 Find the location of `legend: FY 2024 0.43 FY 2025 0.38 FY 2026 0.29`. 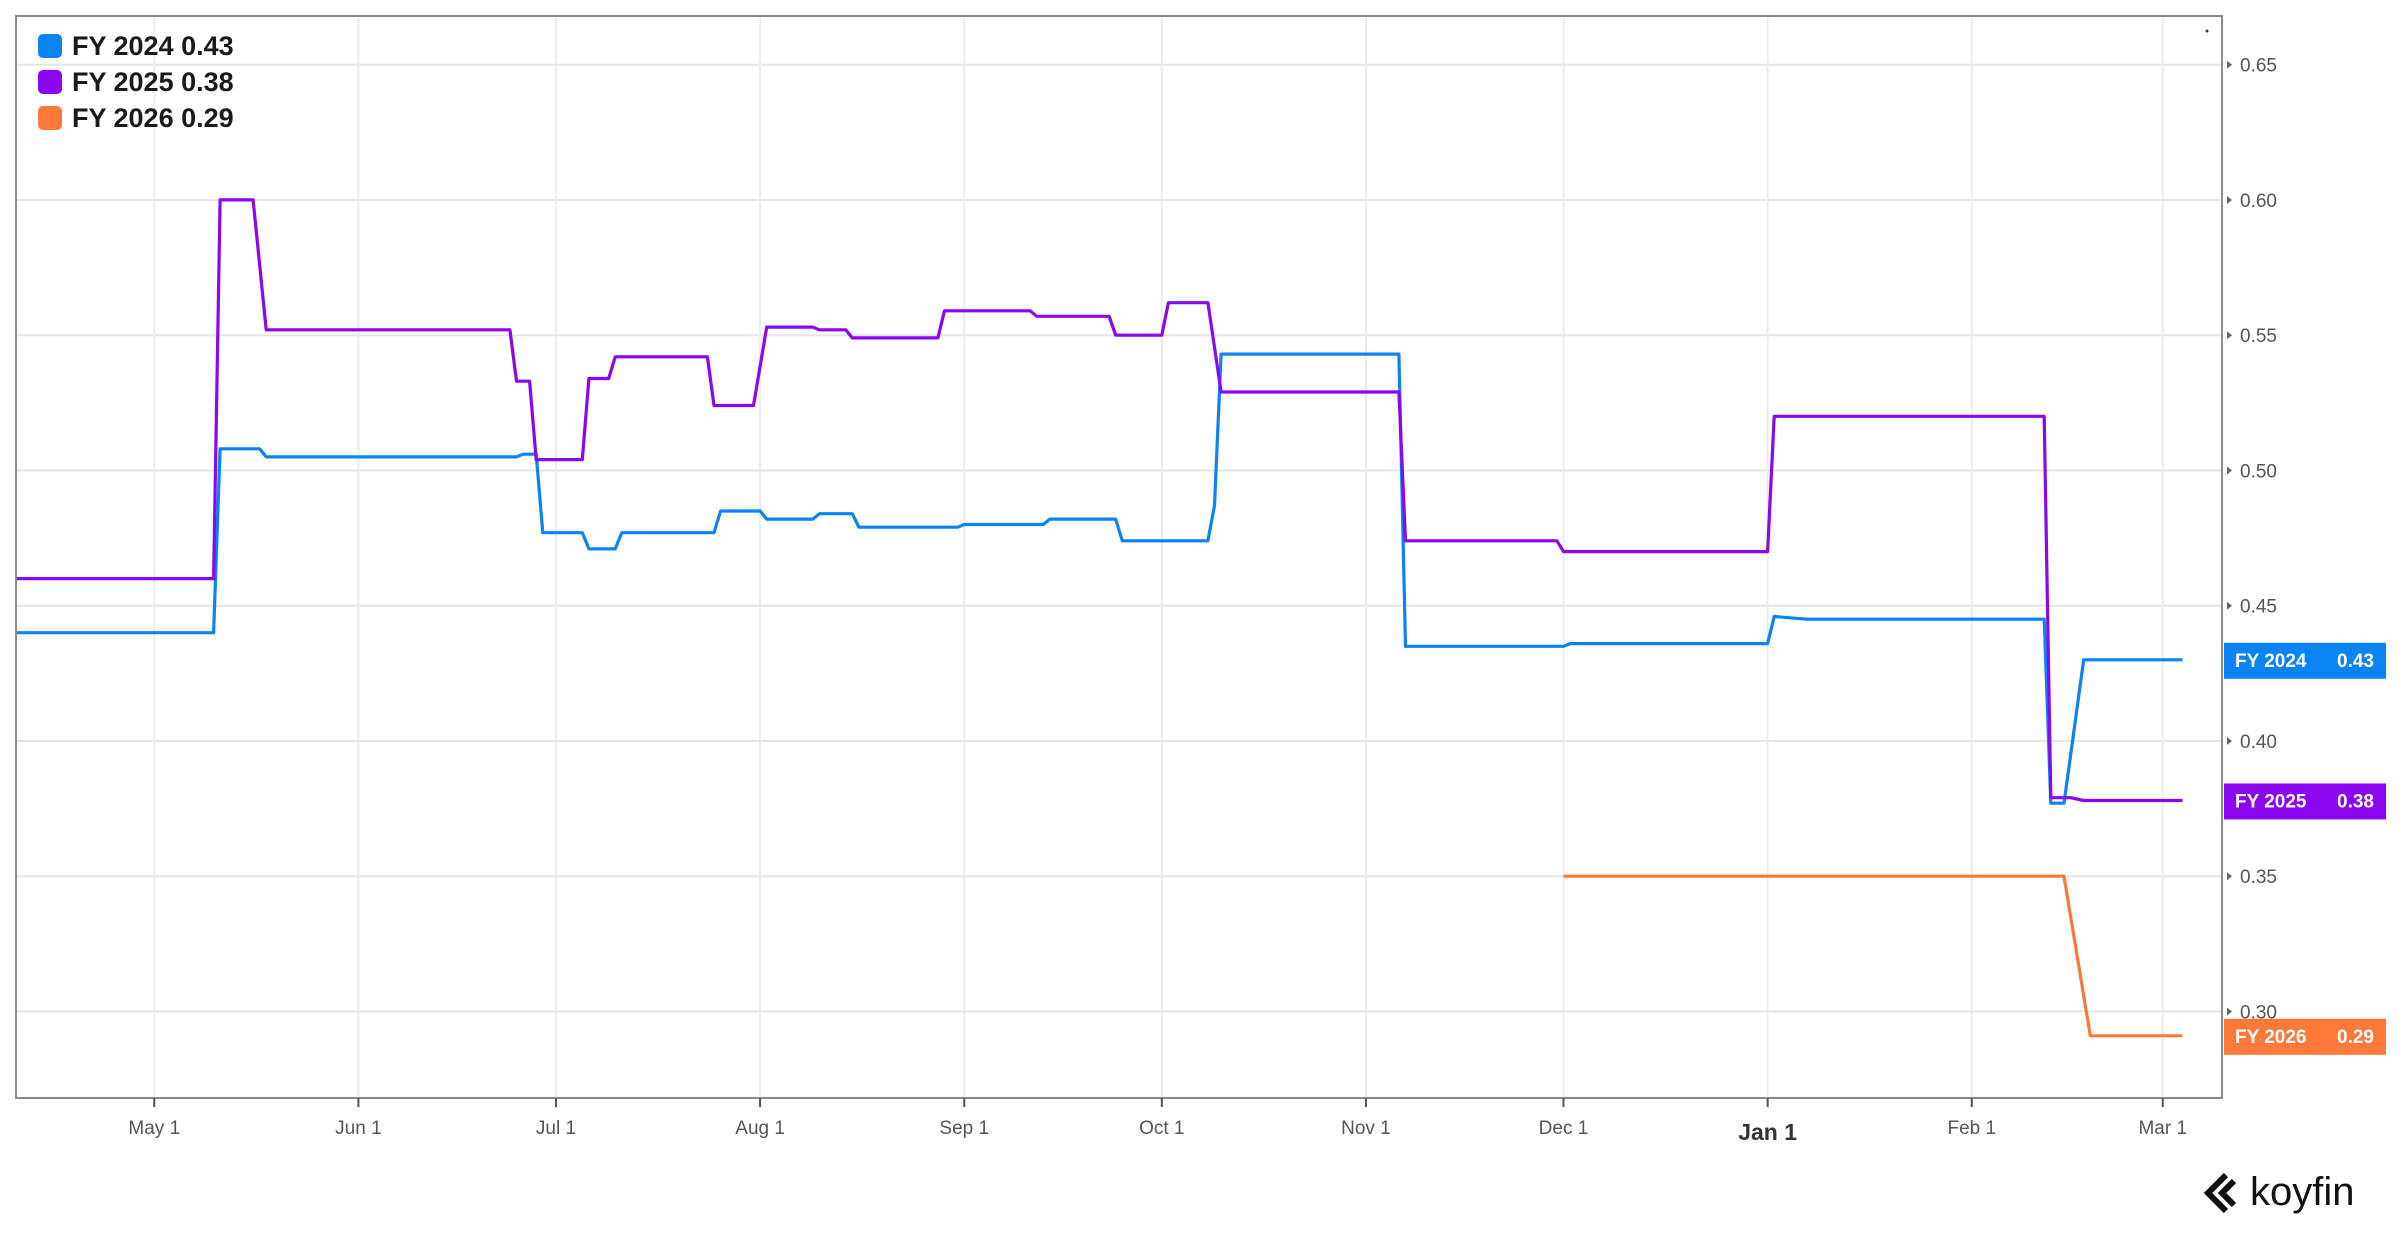

legend: FY 2024 0.43 FY 2025 0.38 FY 2026 0.29 is located at coordinates (136, 82).